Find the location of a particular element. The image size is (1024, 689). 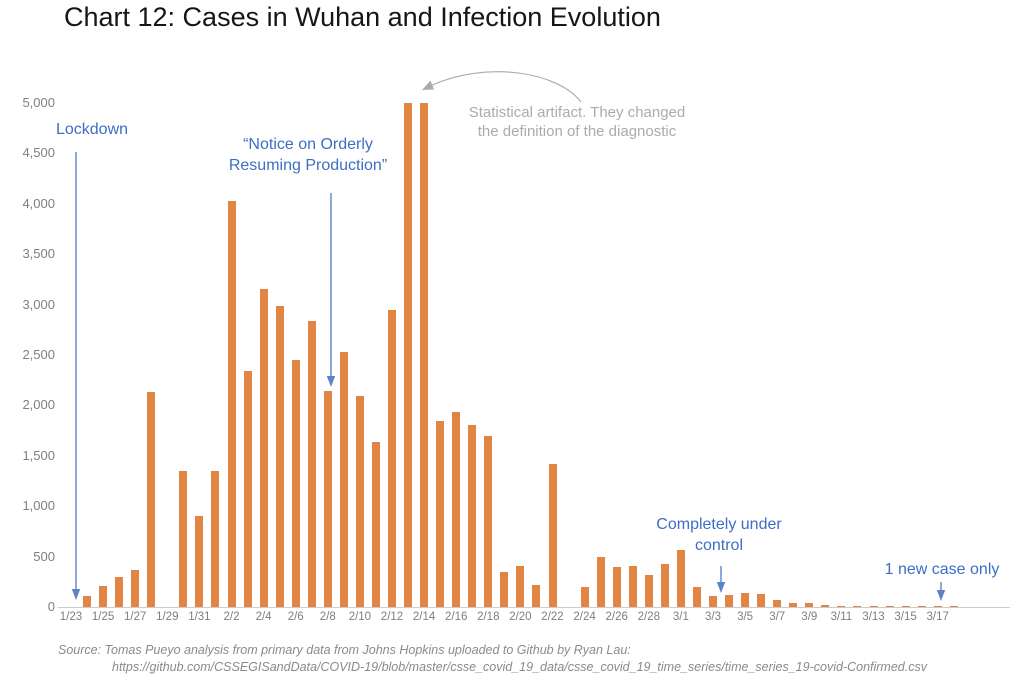

bar-2/20 is located at coordinates (520, 586).